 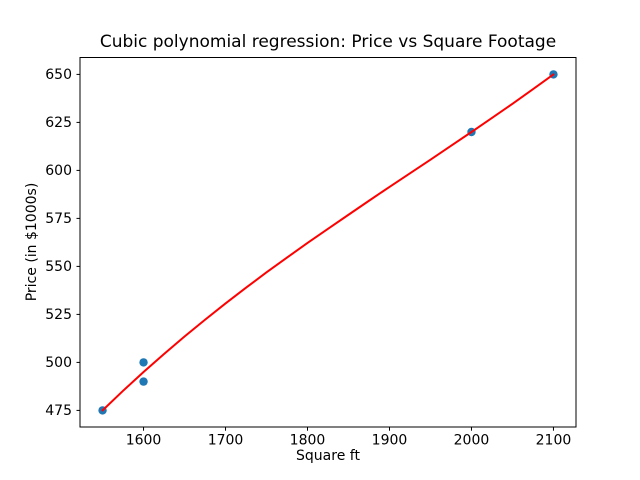 I want to click on y-tick-label: 550, so click(x=58, y=267).